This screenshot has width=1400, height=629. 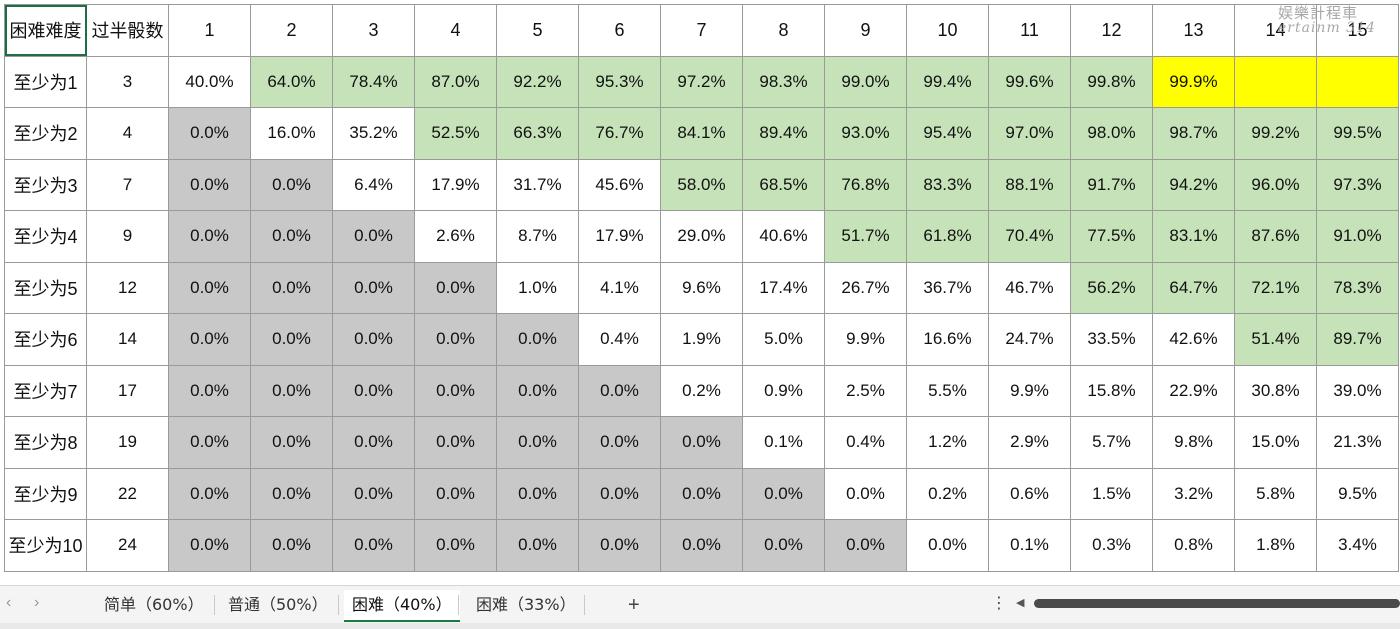 What do you see at coordinates (865, 30) in the screenshot?
I see `header-cell-dice-9: 9` at bounding box center [865, 30].